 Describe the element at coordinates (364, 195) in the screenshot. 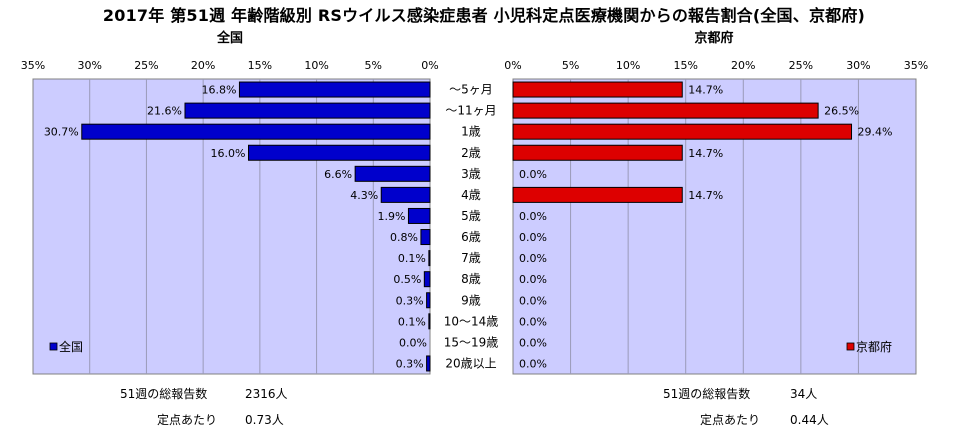

I see `national-data-label: 4.3%` at that location.